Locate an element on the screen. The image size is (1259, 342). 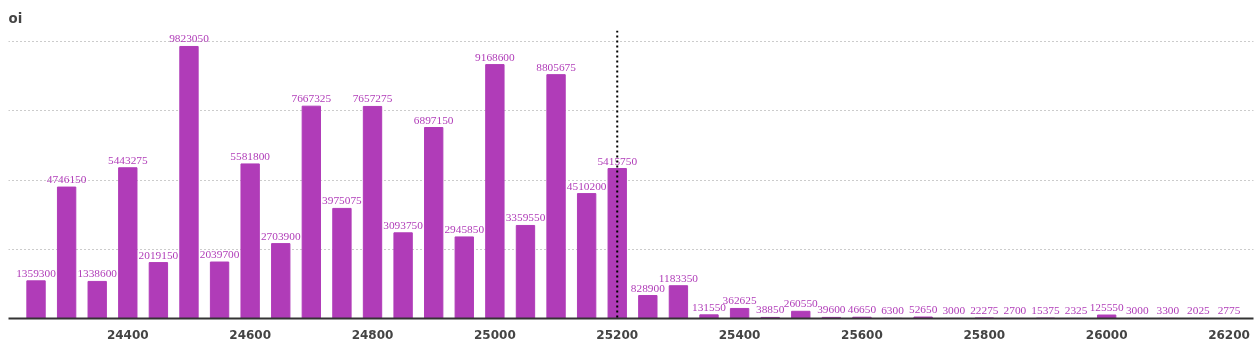
data-label: 7657275 is located at coordinates (372, 98).